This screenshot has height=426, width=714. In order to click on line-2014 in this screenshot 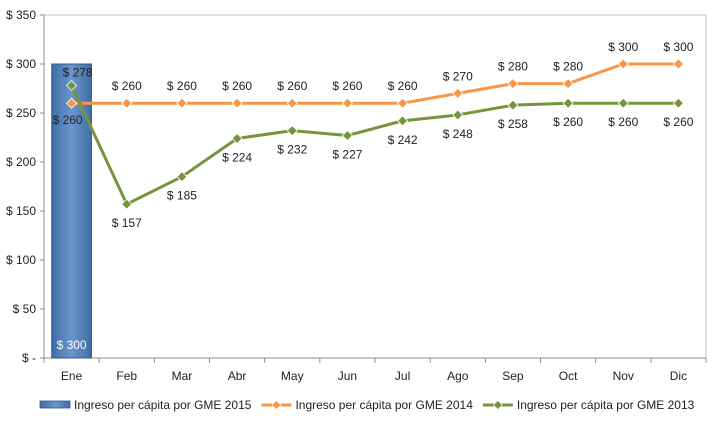, I will do `click(375, 83)`.